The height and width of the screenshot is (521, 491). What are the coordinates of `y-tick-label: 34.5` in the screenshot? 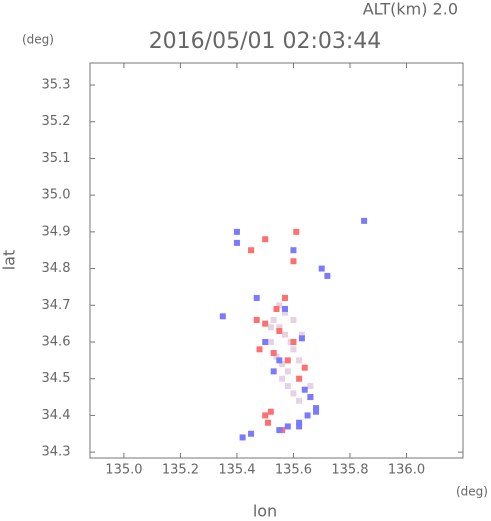 It's located at (56, 378).